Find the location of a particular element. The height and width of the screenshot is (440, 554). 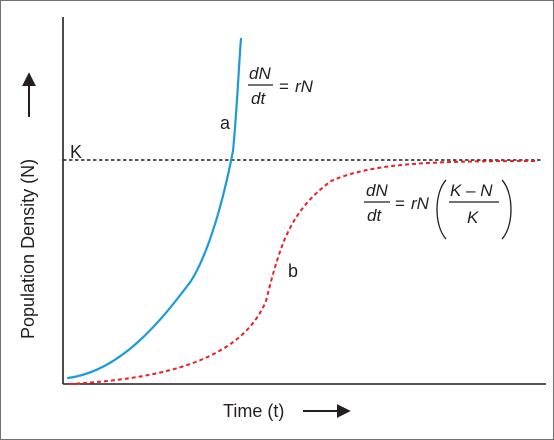

curve-b-label: b is located at coordinates (293, 271).